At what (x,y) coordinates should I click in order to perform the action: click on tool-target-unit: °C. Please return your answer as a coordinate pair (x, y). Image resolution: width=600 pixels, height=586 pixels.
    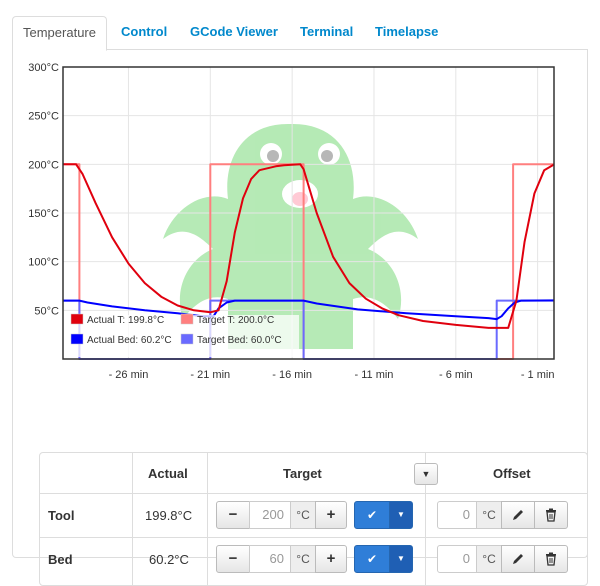
    Looking at the image, I should click on (303, 515).